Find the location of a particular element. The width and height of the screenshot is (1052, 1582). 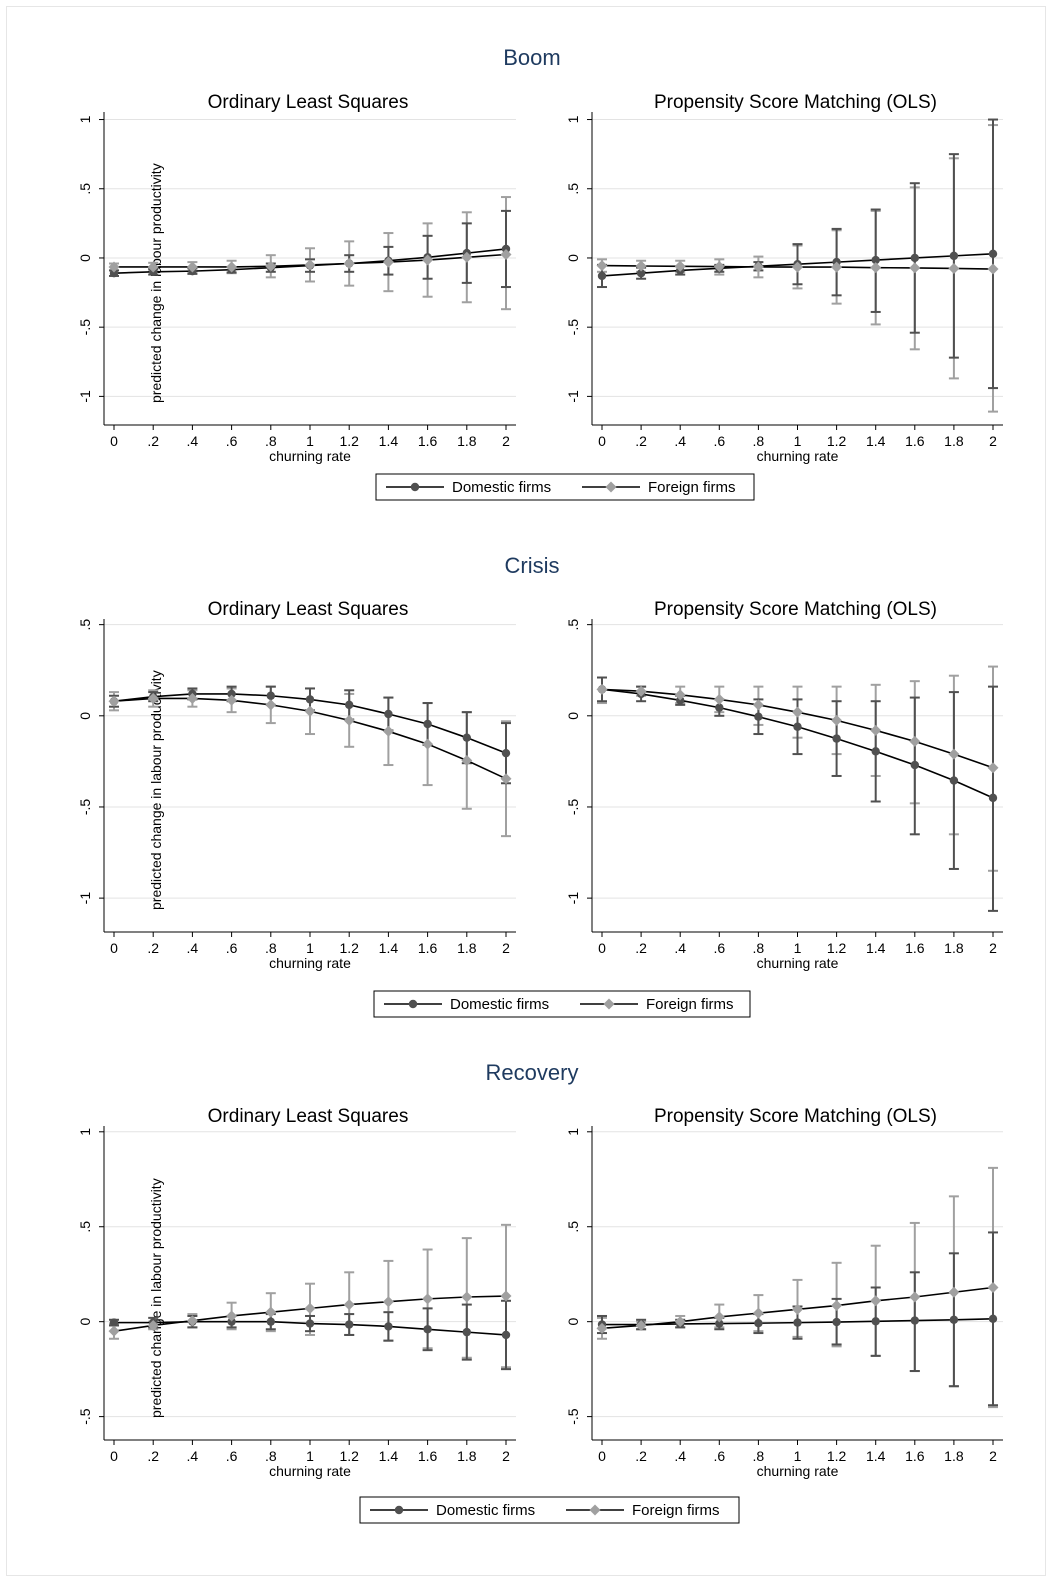

legend-label-domestic: Domestic firms is located at coordinates (485, 1510).